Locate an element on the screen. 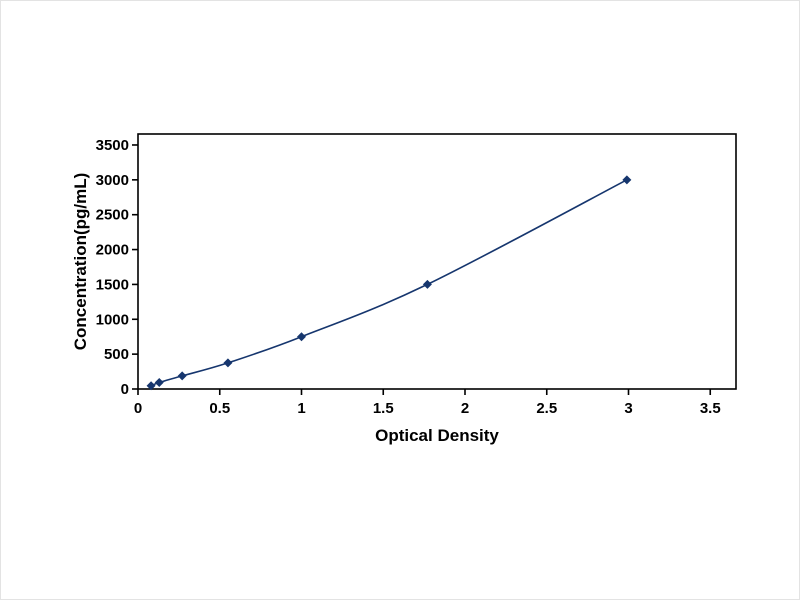 This screenshot has height=600, width=800. y-tick-label: 3500 is located at coordinates (112, 145).